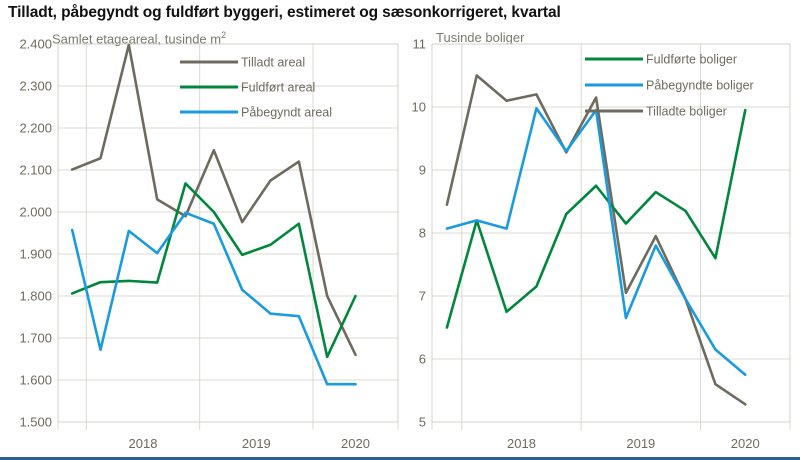 The image size is (800, 460). Describe the element at coordinates (35, 380) in the screenshot. I see `y-axis-tick-label: 1.600` at that location.